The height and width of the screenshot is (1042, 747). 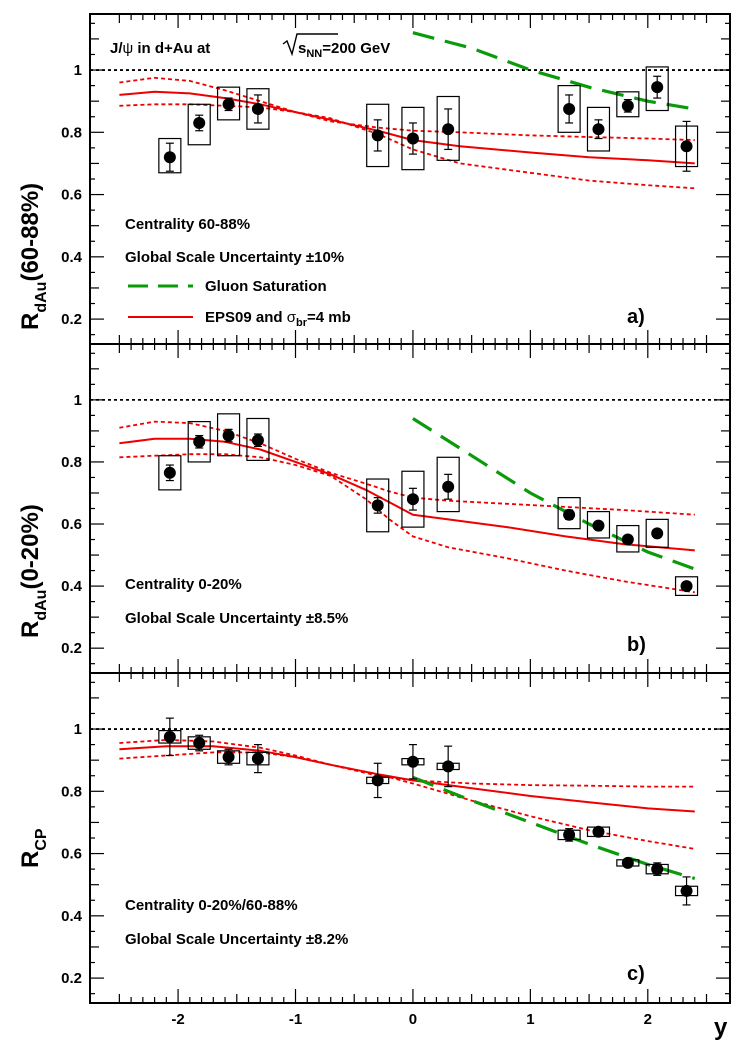 I want to click on panel-b-tag: b), so click(x=636, y=645).